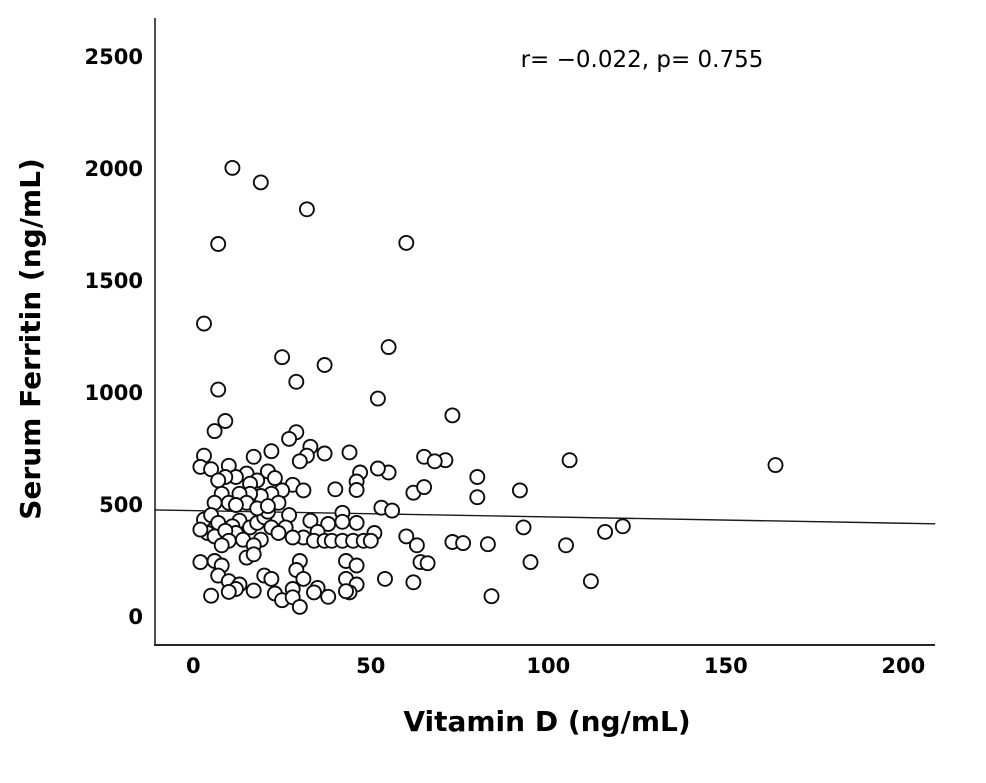  Describe the element at coordinates (642, 60) in the screenshot. I see `correlation-annotation: r= −0.022, p= 0.755` at that location.